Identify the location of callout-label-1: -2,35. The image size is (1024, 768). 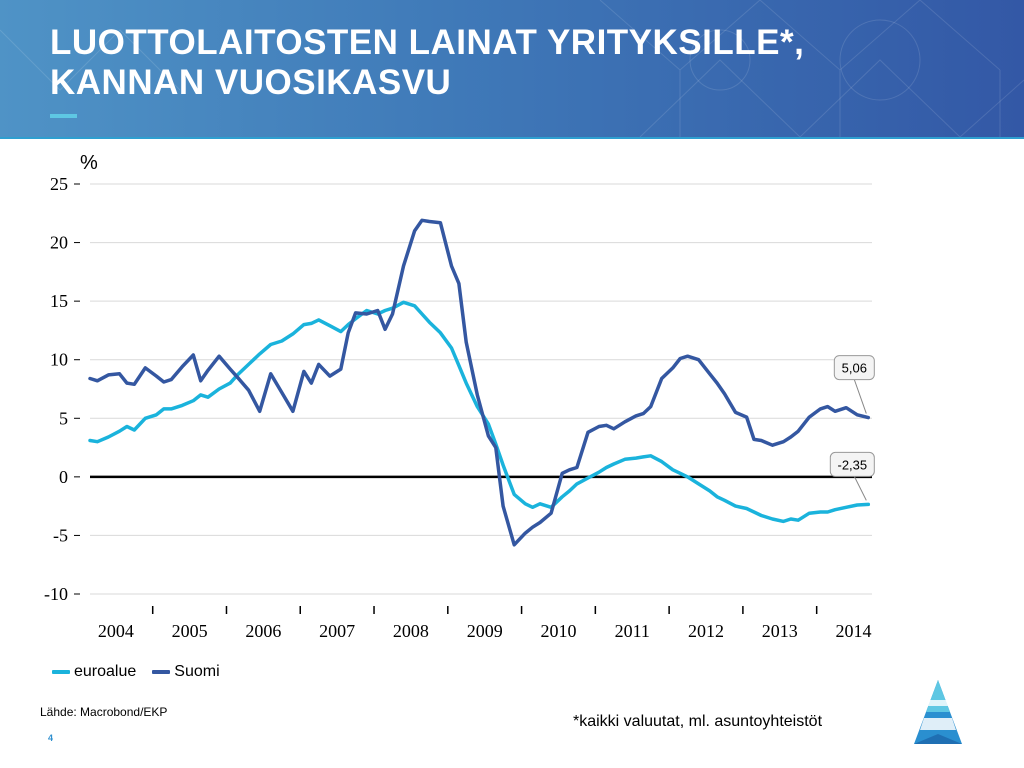
(852, 464).